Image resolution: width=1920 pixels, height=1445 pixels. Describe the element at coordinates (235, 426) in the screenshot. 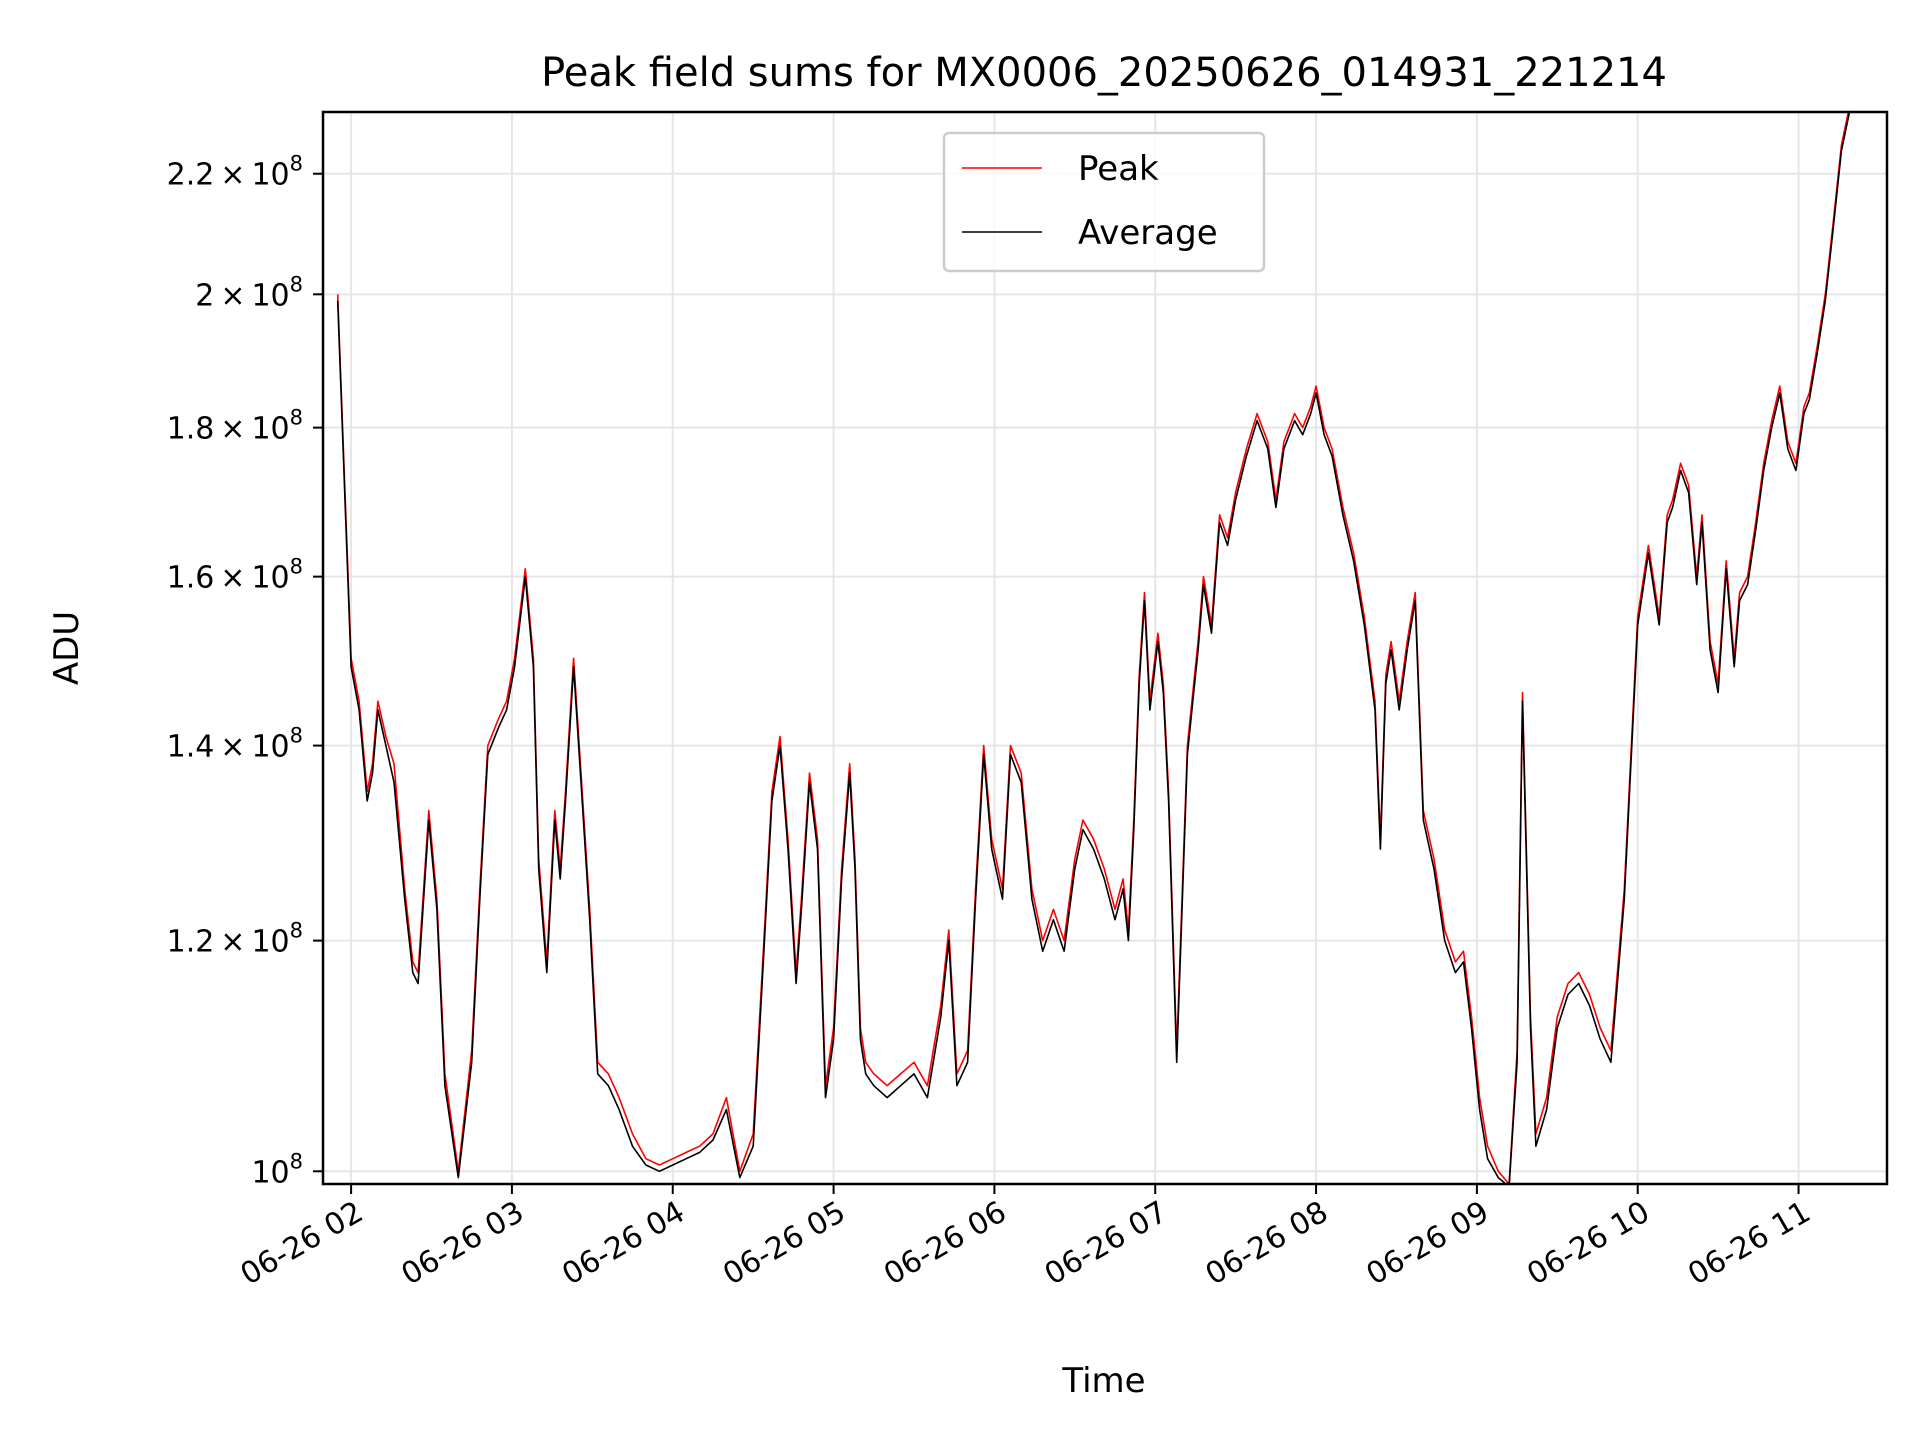

I see `y-tick-label: 1.8 × 10⁸` at that location.